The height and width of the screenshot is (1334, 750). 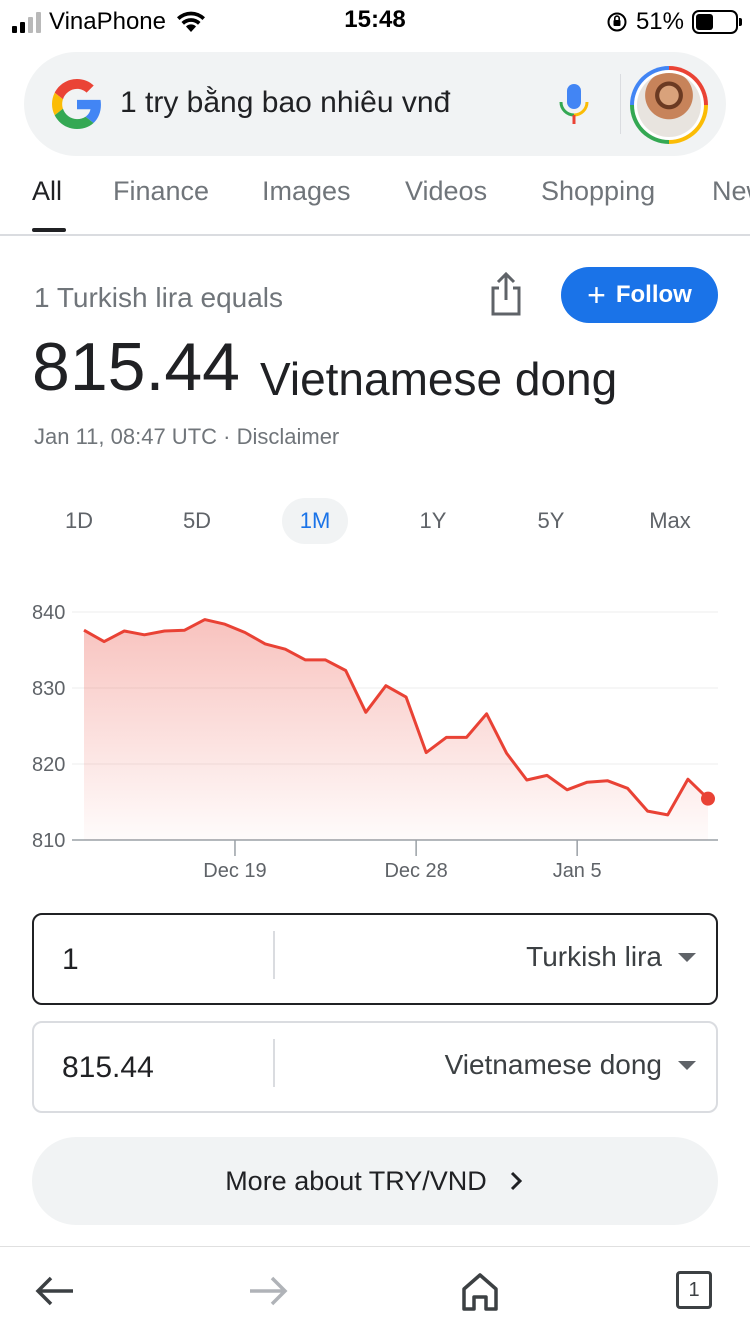 I want to click on tab-shopping: Shopping, so click(x=598, y=191).